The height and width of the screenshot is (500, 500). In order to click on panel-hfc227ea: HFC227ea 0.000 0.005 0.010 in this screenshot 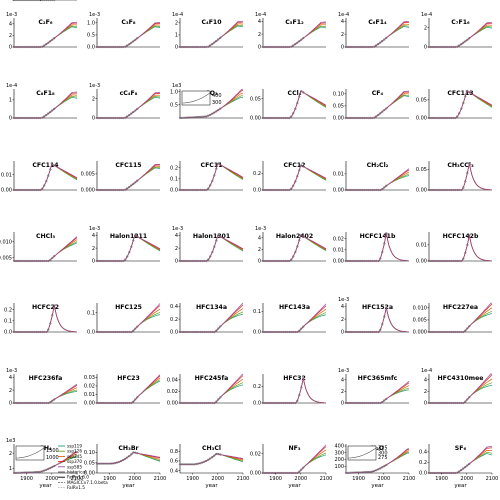, I will do `click(453, 319)`.